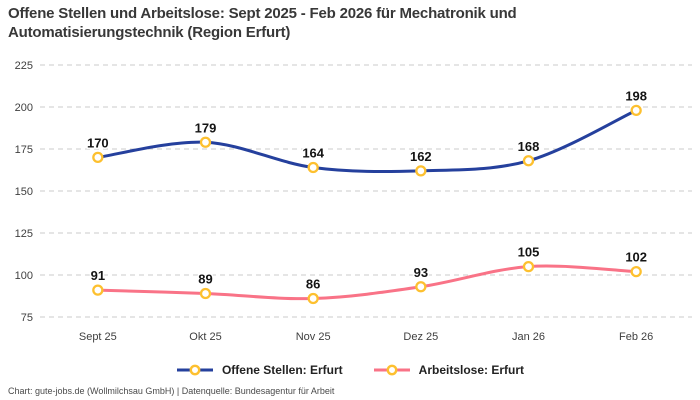 The width and height of the screenshot is (700, 400). Describe the element at coordinates (529, 252) in the screenshot. I see `data-point-label: 105` at that location.